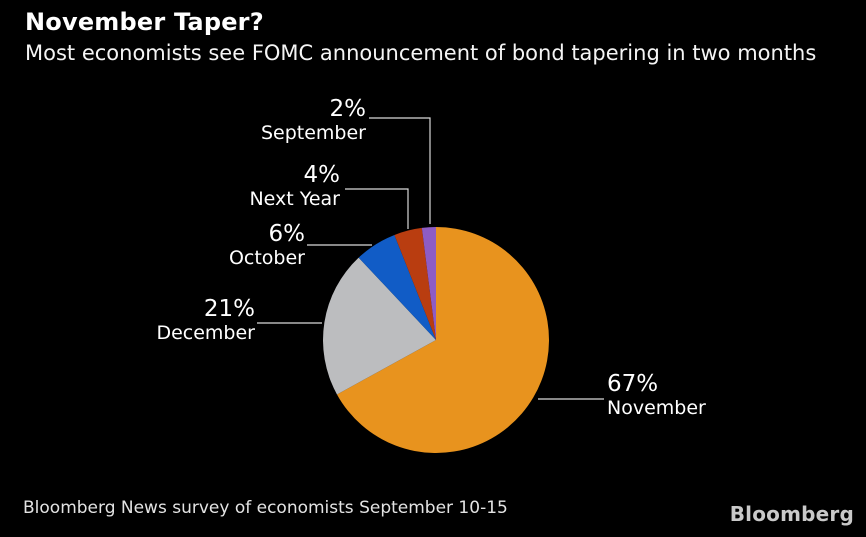 The height and width of the screenshot is (537, 866). I want to click on chart-title: November Taper?, so click(144, 22).